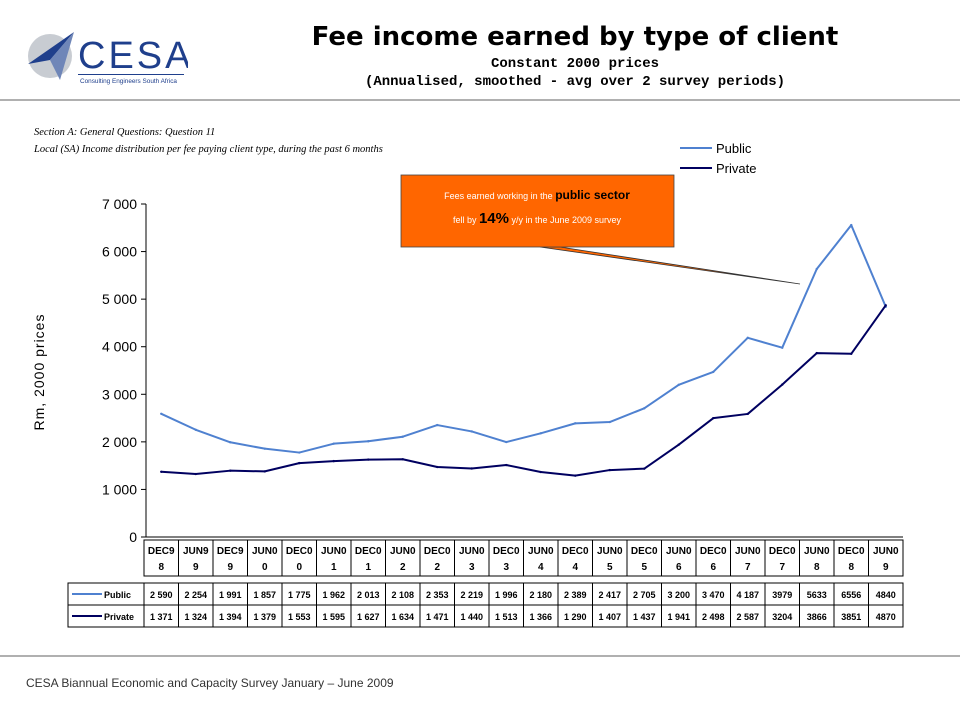  Describe the element at coordinates (713, 617) in the screenshot. I see `table-cell: 2 498` at that location.